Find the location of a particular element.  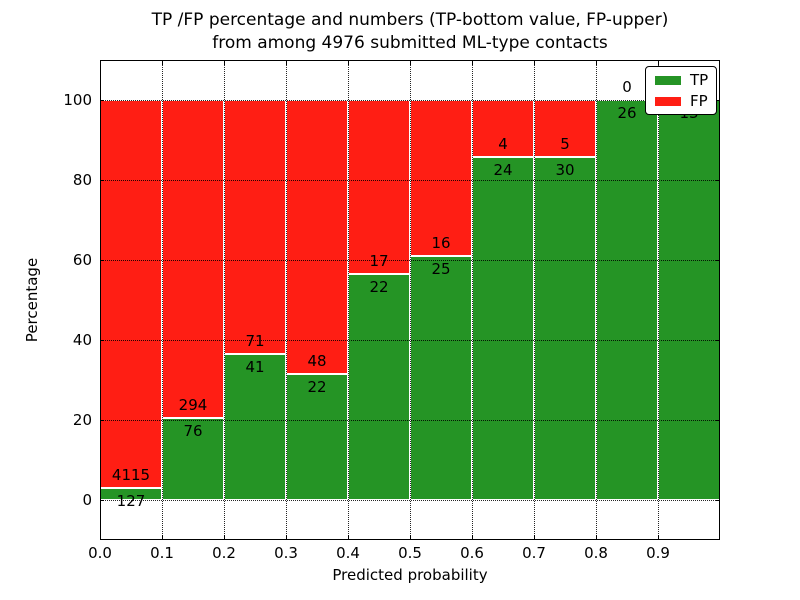

x-tick-label: 0.4 is located at coordinates (348, 553).